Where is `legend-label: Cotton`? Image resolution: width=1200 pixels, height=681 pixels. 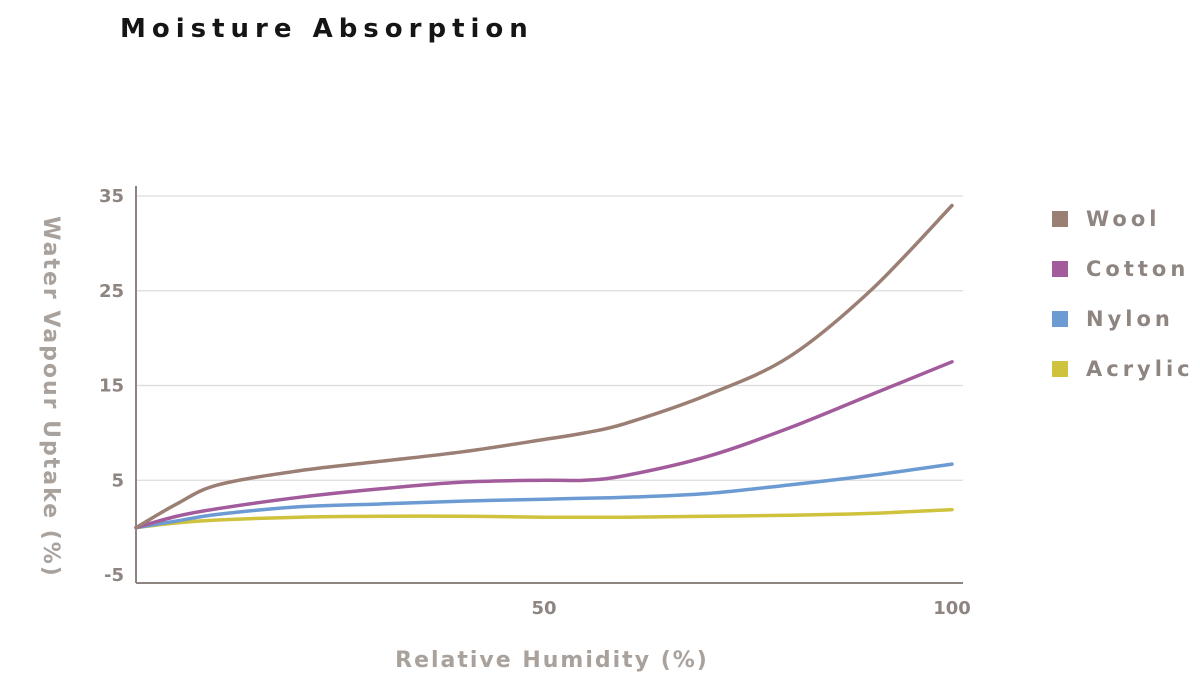
legend-label: Cotton is located at coordinates (1138, 269).